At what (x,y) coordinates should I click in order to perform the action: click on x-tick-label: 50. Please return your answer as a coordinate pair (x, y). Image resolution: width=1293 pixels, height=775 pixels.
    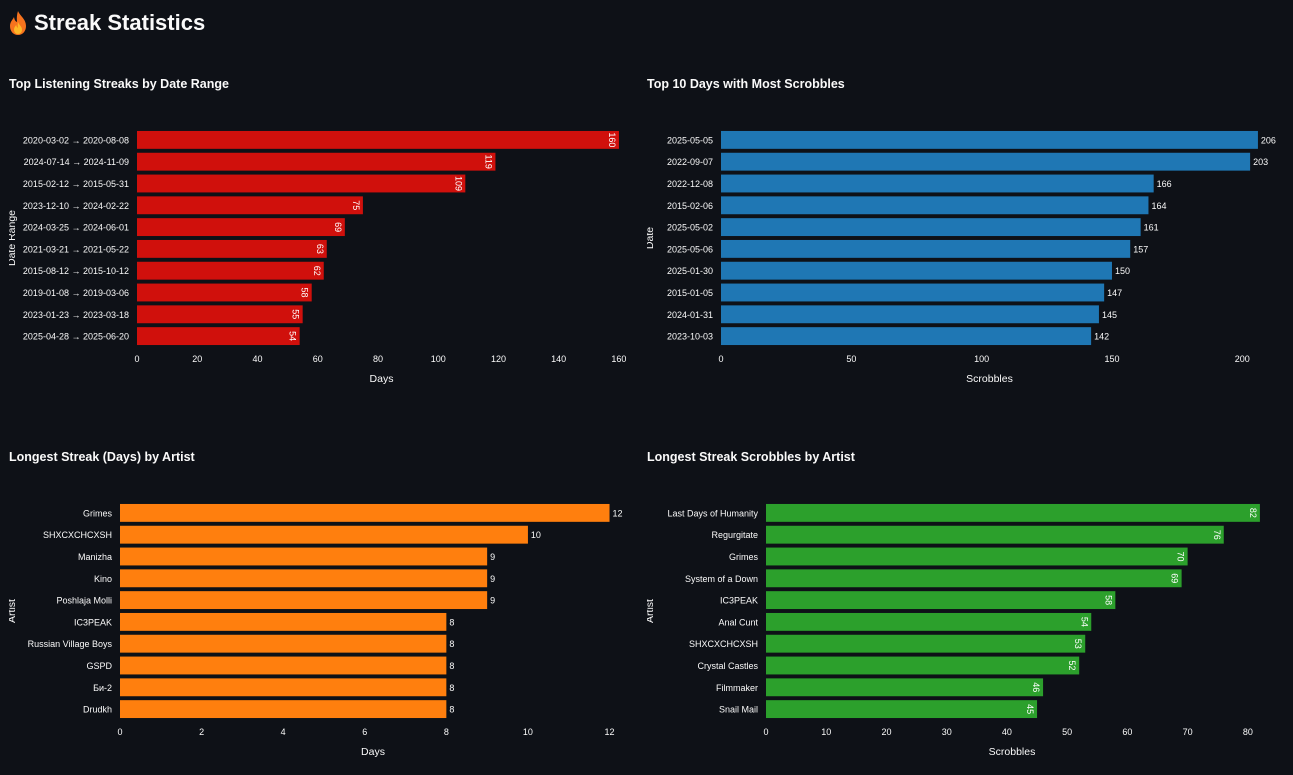
    Looking at the image, I should click on (1067, 732).